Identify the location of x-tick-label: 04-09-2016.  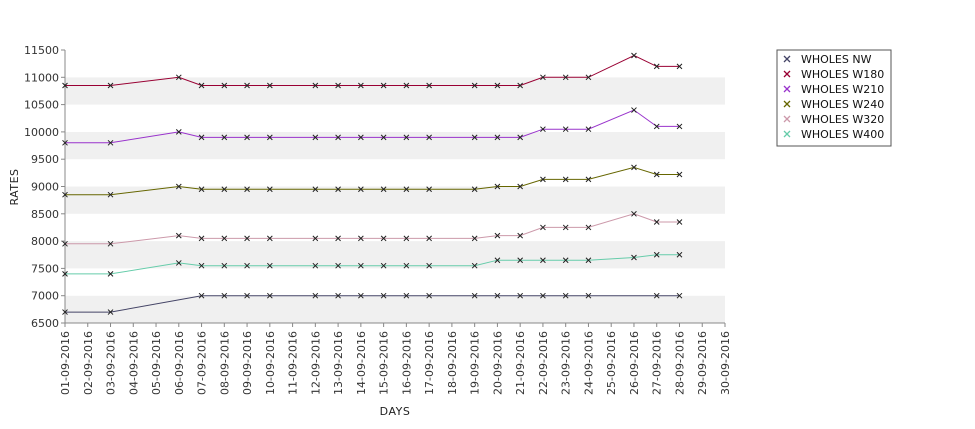
(133, 363).